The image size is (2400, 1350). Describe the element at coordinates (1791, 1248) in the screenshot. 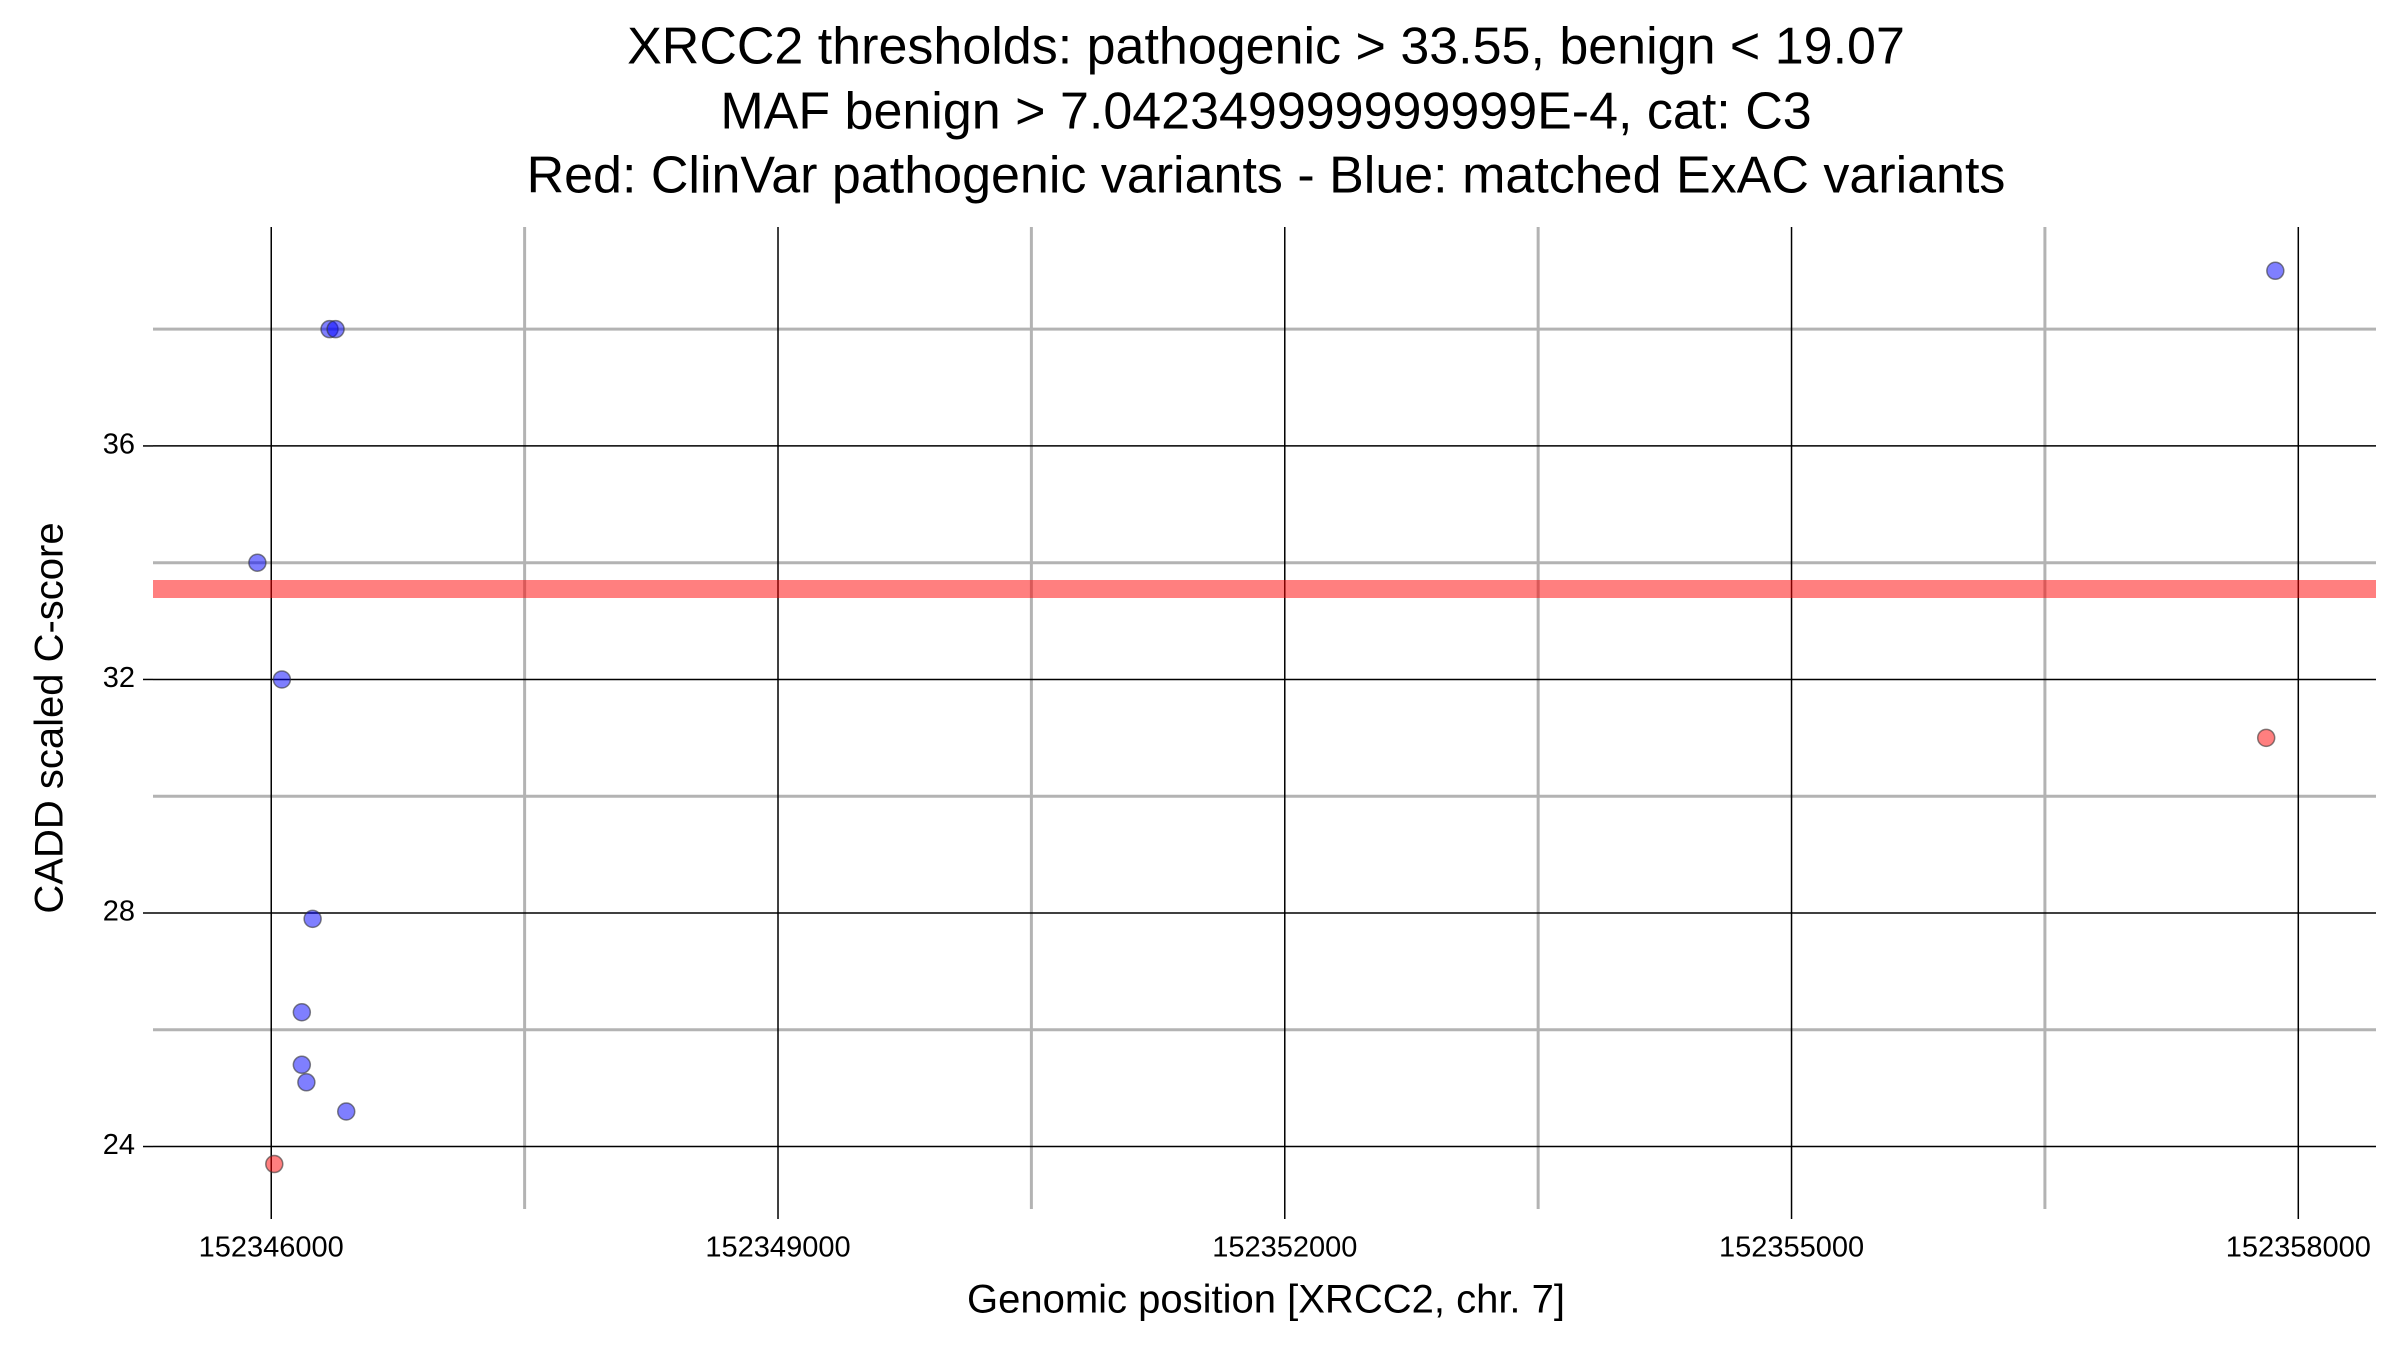

I see `x-tick-label: 152355000` at that location.